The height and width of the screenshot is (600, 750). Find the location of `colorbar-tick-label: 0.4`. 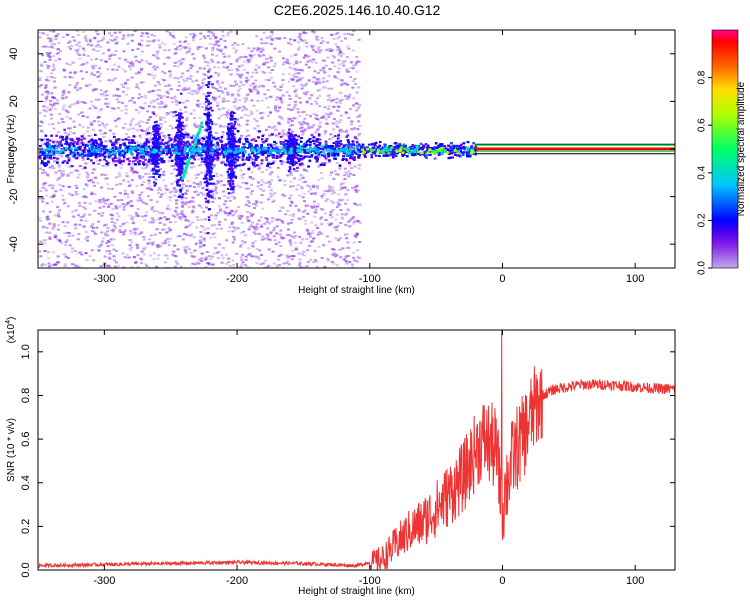

colorbar-tick-label: 0.4 is located at coordinates (702, 172).